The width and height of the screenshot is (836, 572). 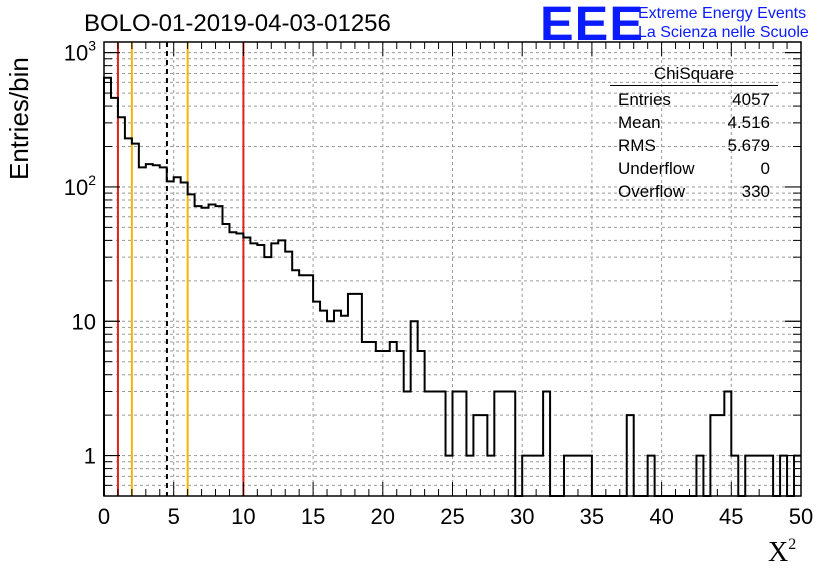 I want to click on x-tick-label: 5, so click(x=174, y=516).